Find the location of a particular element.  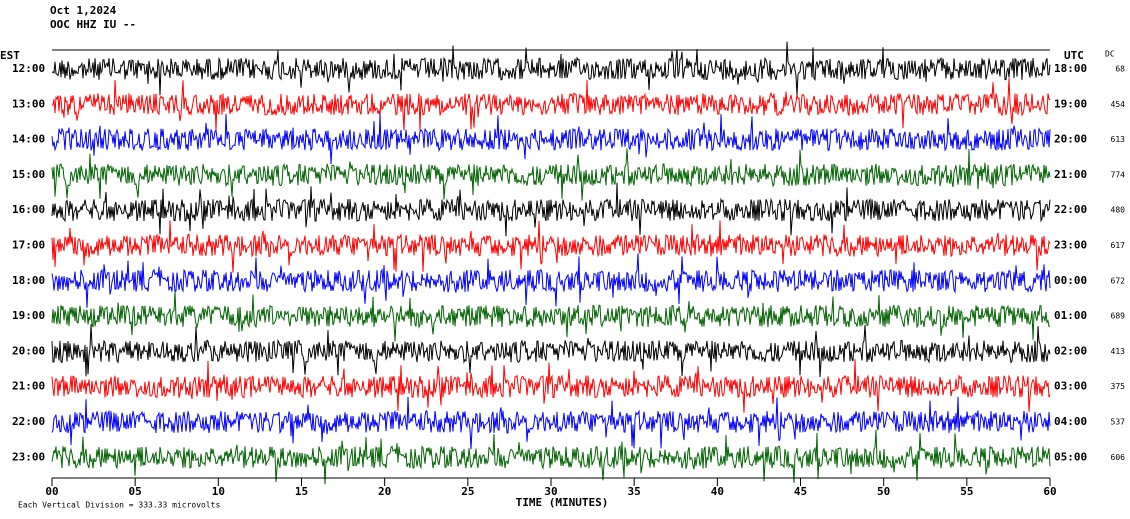

left-label: 15:00 is located at coordinates (28, 174).